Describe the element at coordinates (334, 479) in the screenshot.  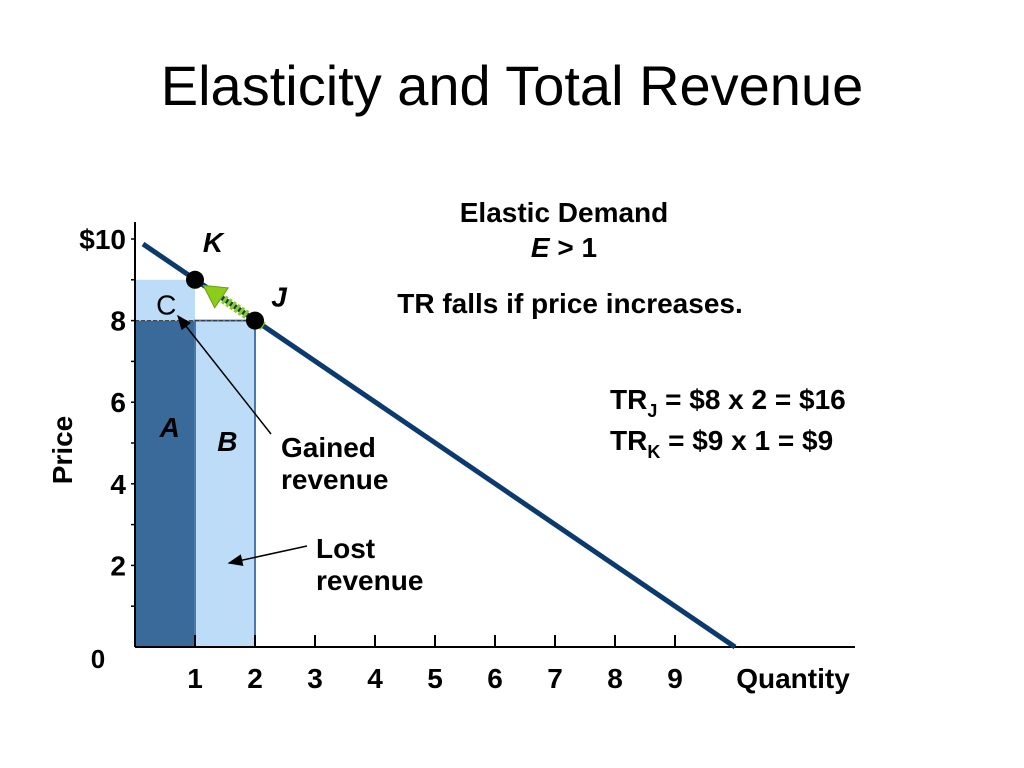
I see `gained-revenue-line-2: revenue` at that location.